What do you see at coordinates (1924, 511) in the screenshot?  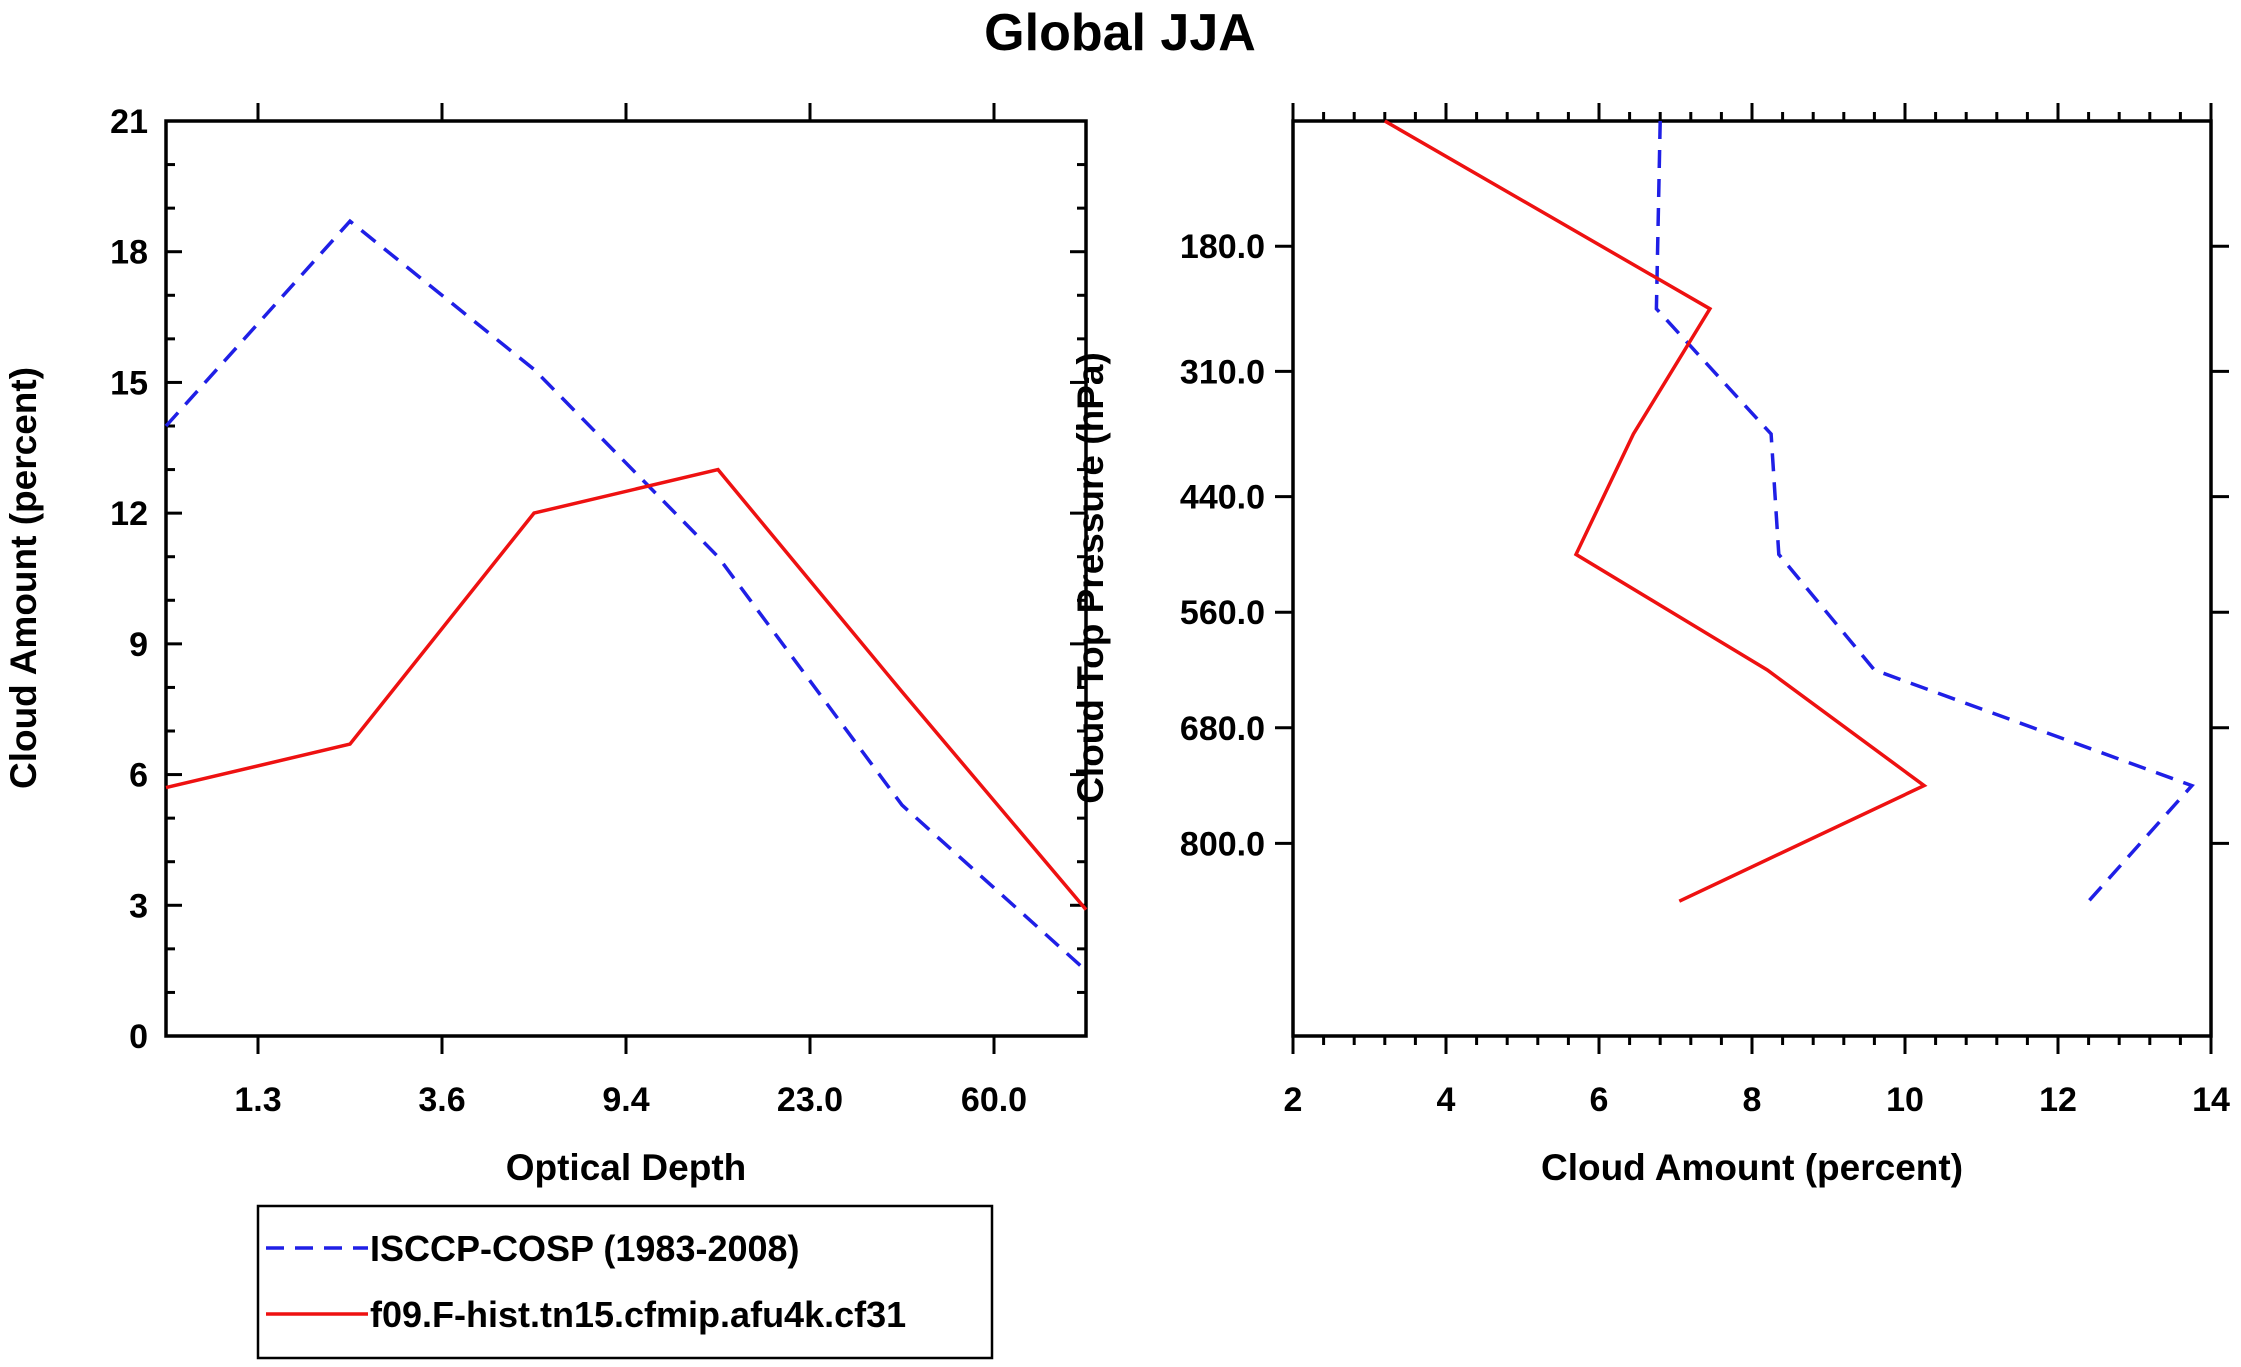 I see `right-series-line-obs` at bounding box center [1924, 511].